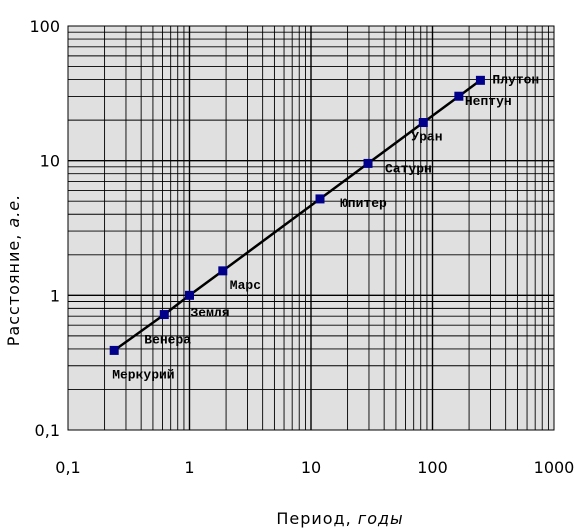 This screenshot has width=583, height=531. I want to click on data-point-label: Сатурн, so click(408, 168).